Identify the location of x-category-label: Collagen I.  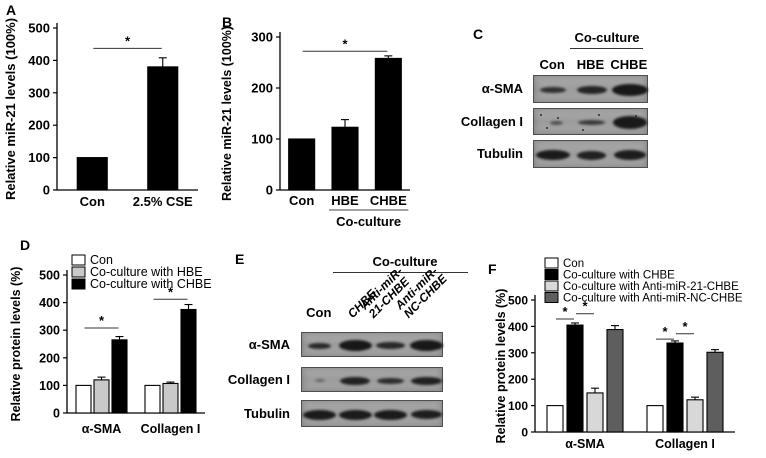
(685, 444).